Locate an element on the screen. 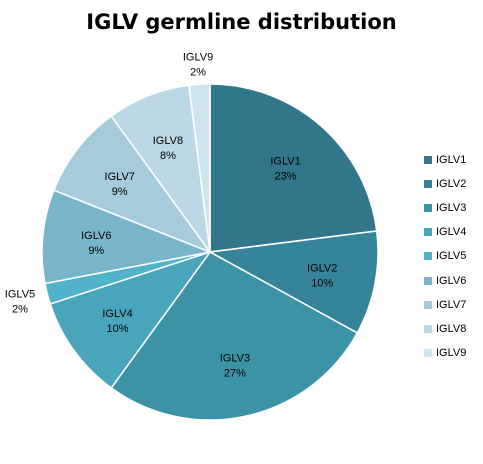 Image resolution: width=483 pixels, height=464 pixels. legend-item-iglv4: IGLV4 is located at coordinates (445, 232).